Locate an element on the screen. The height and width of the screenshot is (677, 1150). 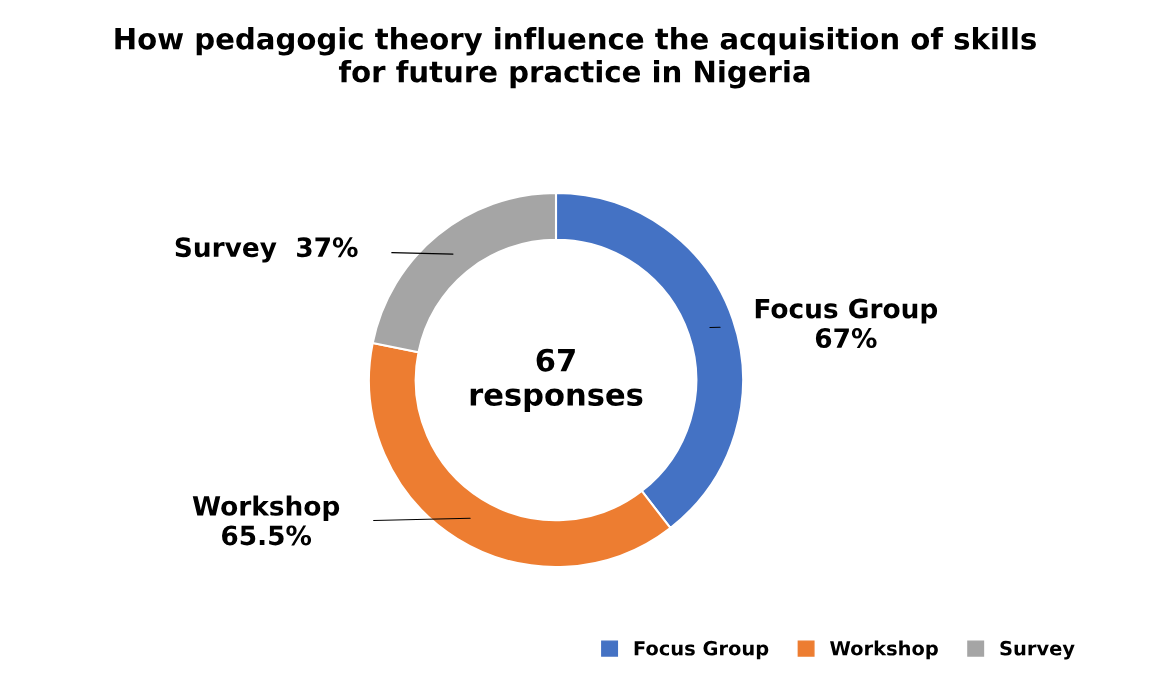
text: 67 responses is located at coordinates (556, 380).